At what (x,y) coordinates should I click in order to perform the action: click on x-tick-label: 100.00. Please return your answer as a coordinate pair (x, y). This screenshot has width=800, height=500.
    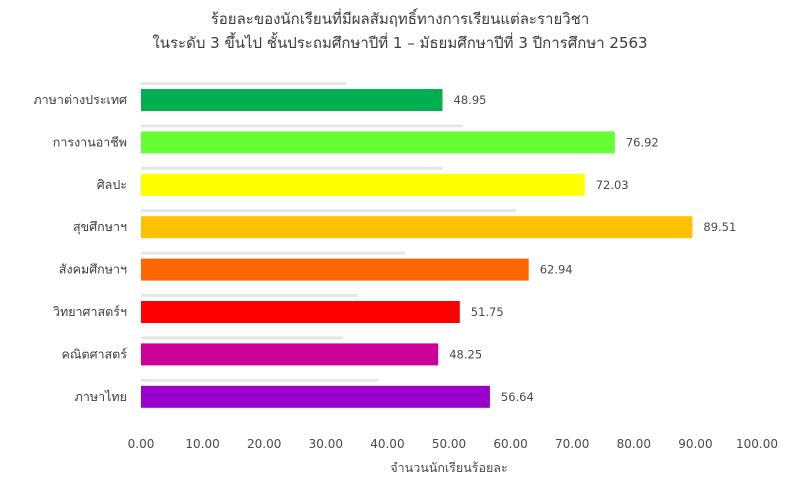
    Looking at the image, I should click on (757, 444).